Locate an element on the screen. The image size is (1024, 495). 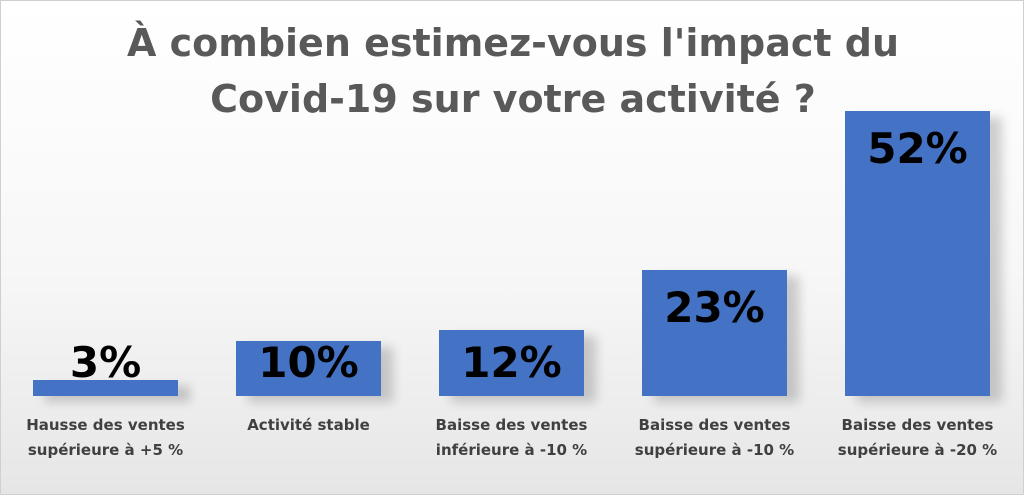
x-tick-label: Baisse des ventes inférieure à -10 % is located at coordinates (511, 437).